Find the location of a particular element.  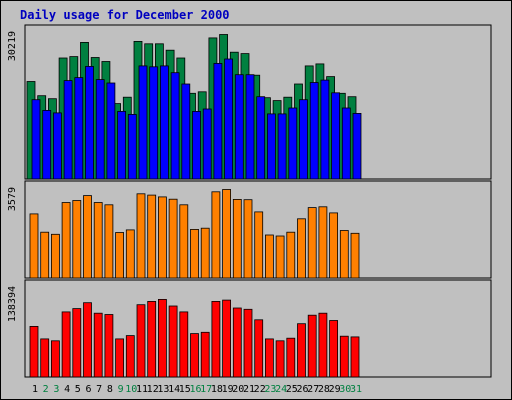

x-tick-label-day-12: 12 is located at coordinates (153, 389).